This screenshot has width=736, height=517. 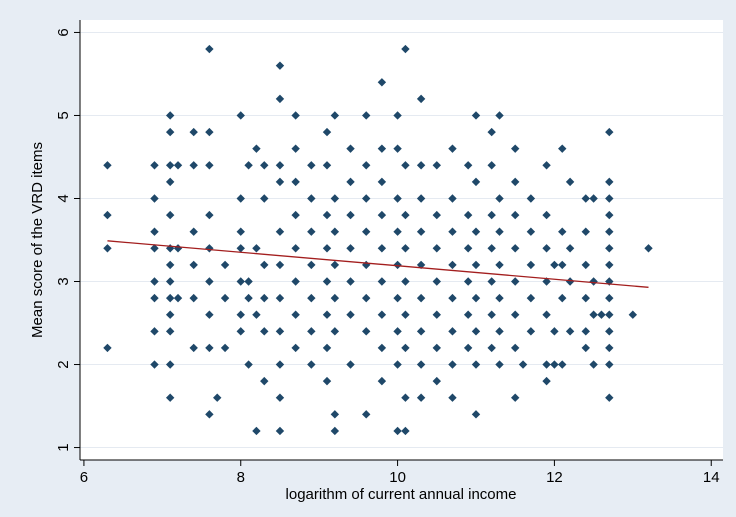 I want to click on y-tick-label: 3, so click(x=63, y=281).